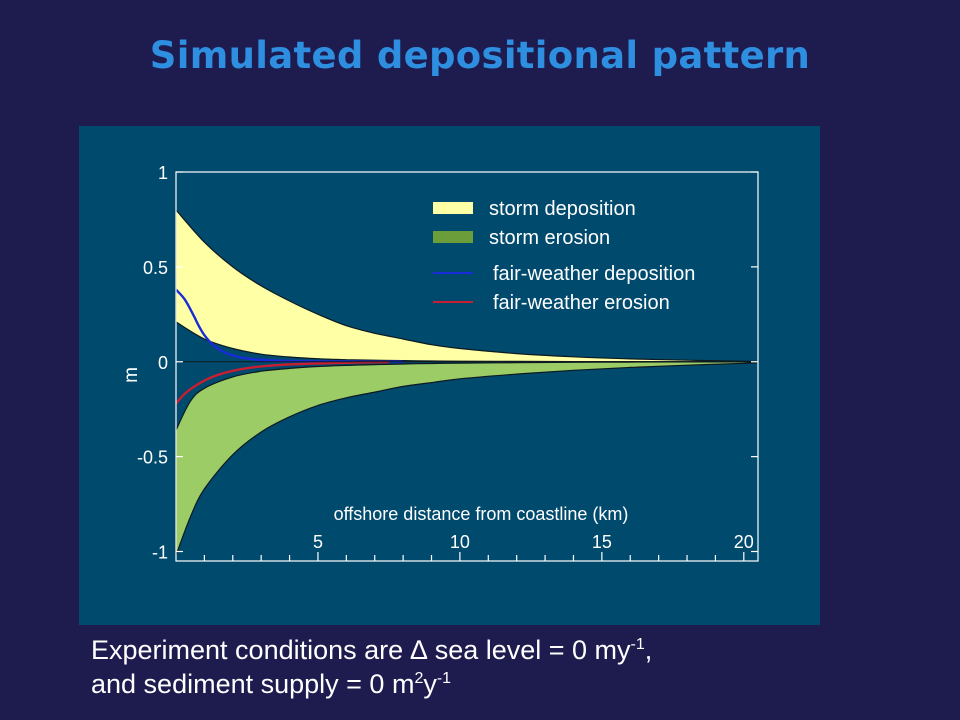 This screenshot has width=960, height=720. What do you see at coordinates (152, 458) in the screenshot?
I see `y-tick-label: -0.5` at bounding box center [152, 458].